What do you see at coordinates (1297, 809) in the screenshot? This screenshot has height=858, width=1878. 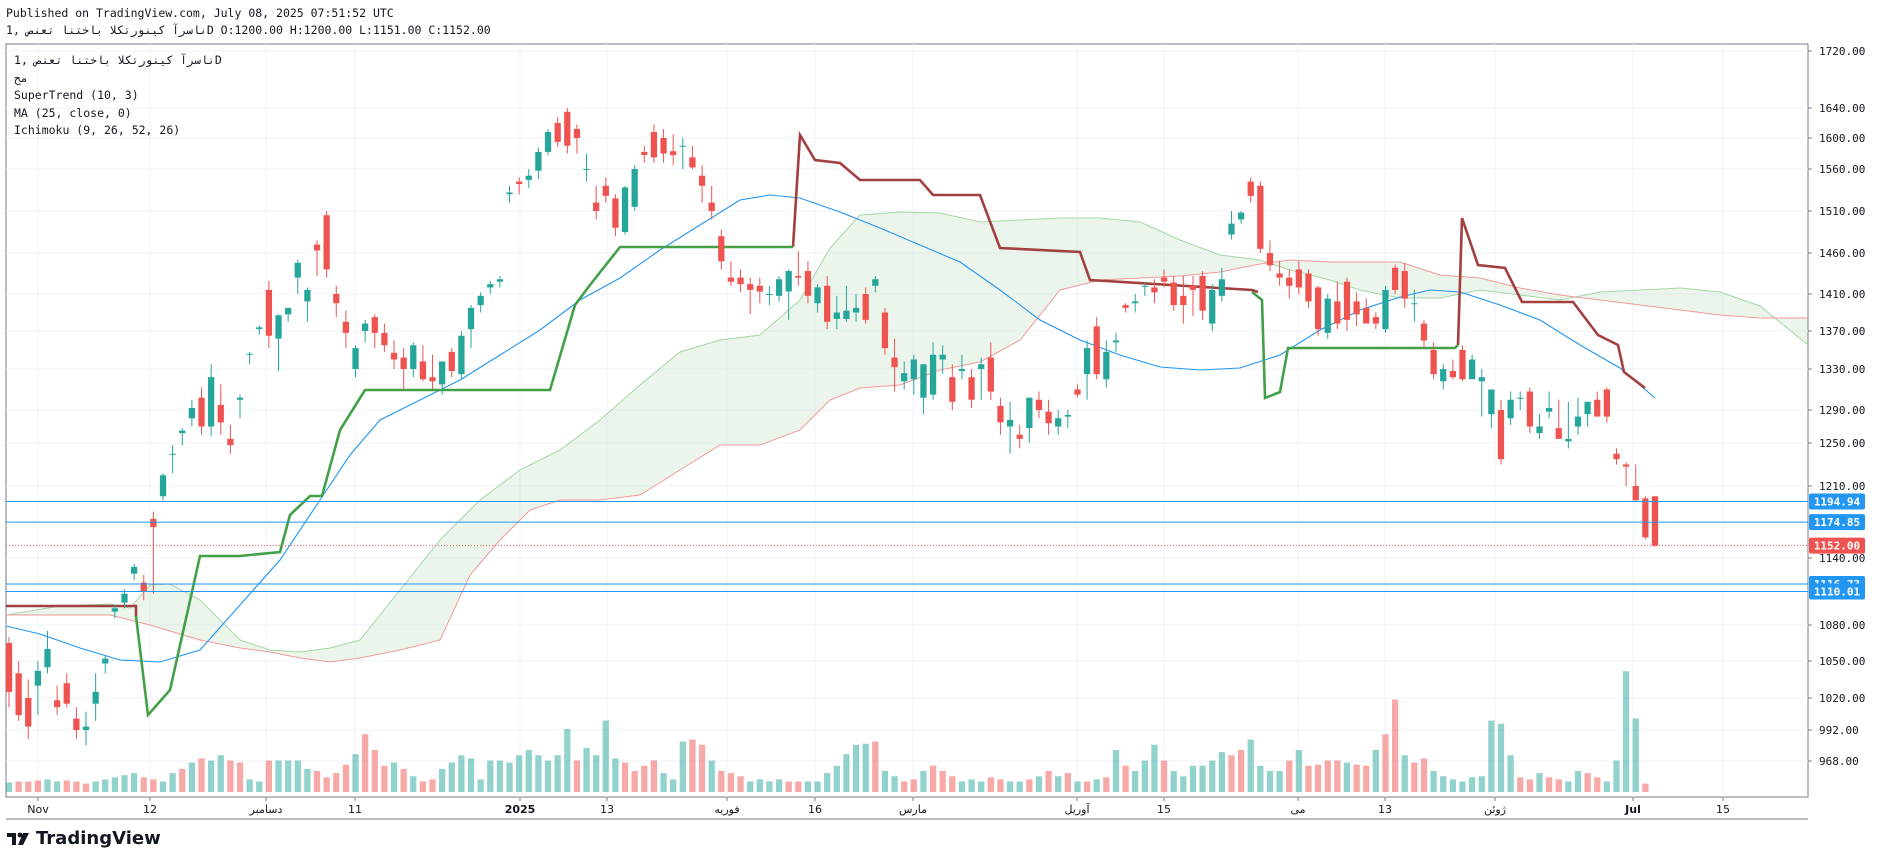 I see `x-tick-label: می` at bounding box center [1297, 809].